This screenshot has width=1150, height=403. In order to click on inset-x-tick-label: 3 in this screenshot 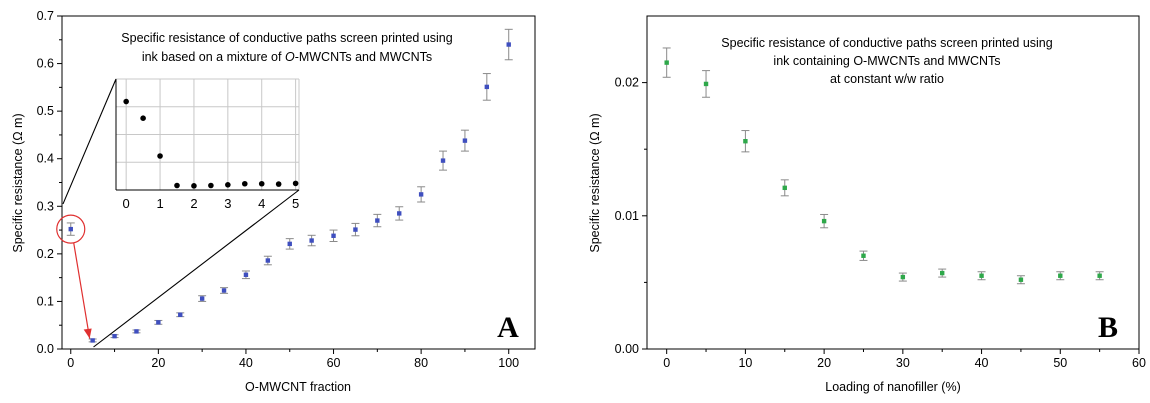, I will do `click(227, 203)`.